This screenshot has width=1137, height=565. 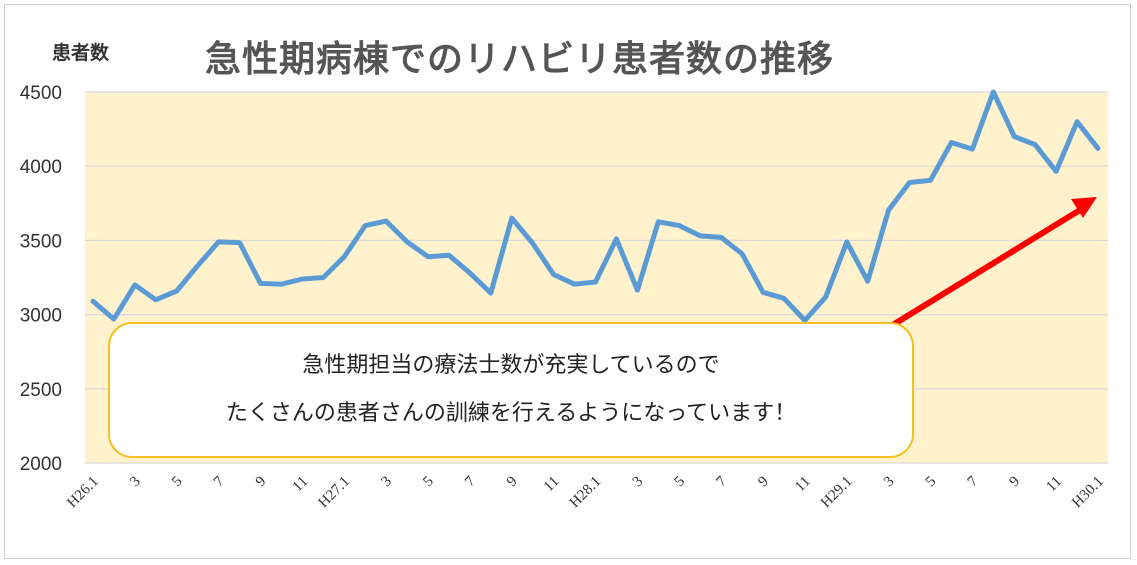 What do you see at coordinates (511, 365) in the screenshot?
I see `callout-line-1: 急性期担当の療法士数が充実しているので` at bounding box center [511, 365].